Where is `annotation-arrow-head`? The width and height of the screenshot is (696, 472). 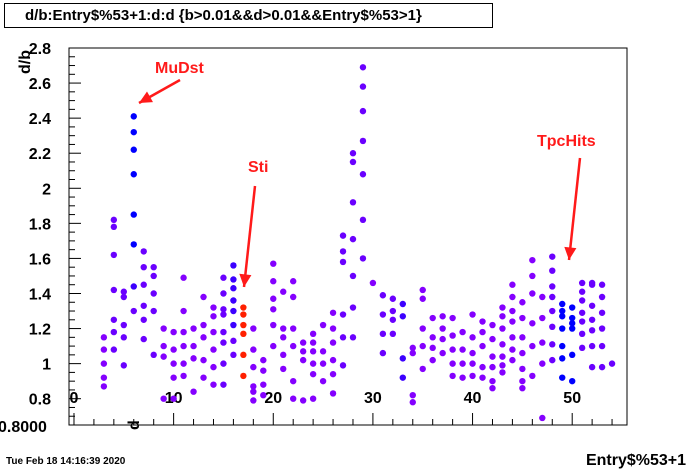
annotation-arrow-head is located at coordinates (146, 97).